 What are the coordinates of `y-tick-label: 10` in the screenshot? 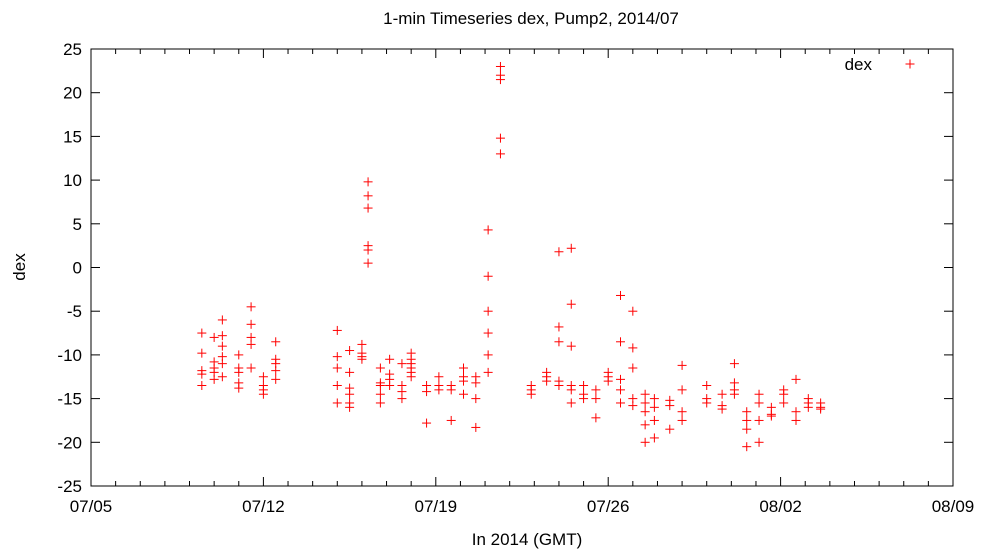 It's located at (72, 180).